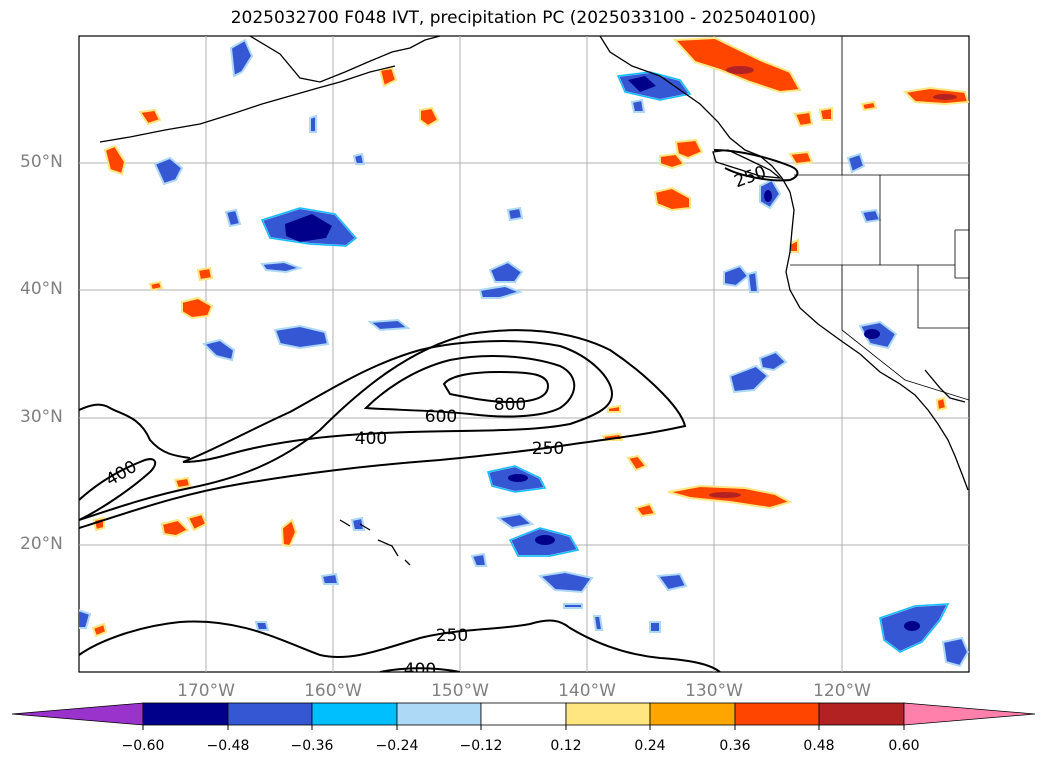 This screenshot has width=1047, height=765. What do you see at coordinates (118, 489) in the screenshot?
I see `ivt-contour-400-west` at bounding box center [118, 489].